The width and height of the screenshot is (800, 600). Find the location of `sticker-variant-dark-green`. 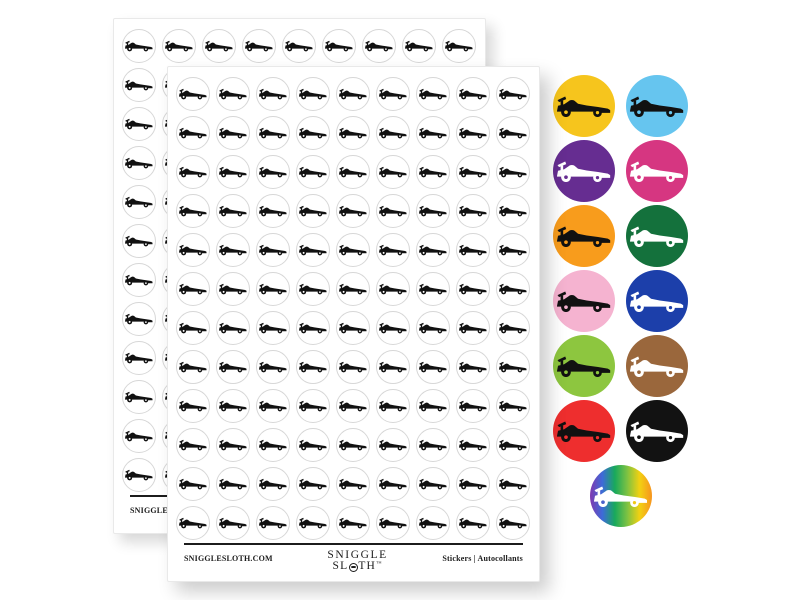

sticker-variant-dark-green is located at coordinates (657, 236).